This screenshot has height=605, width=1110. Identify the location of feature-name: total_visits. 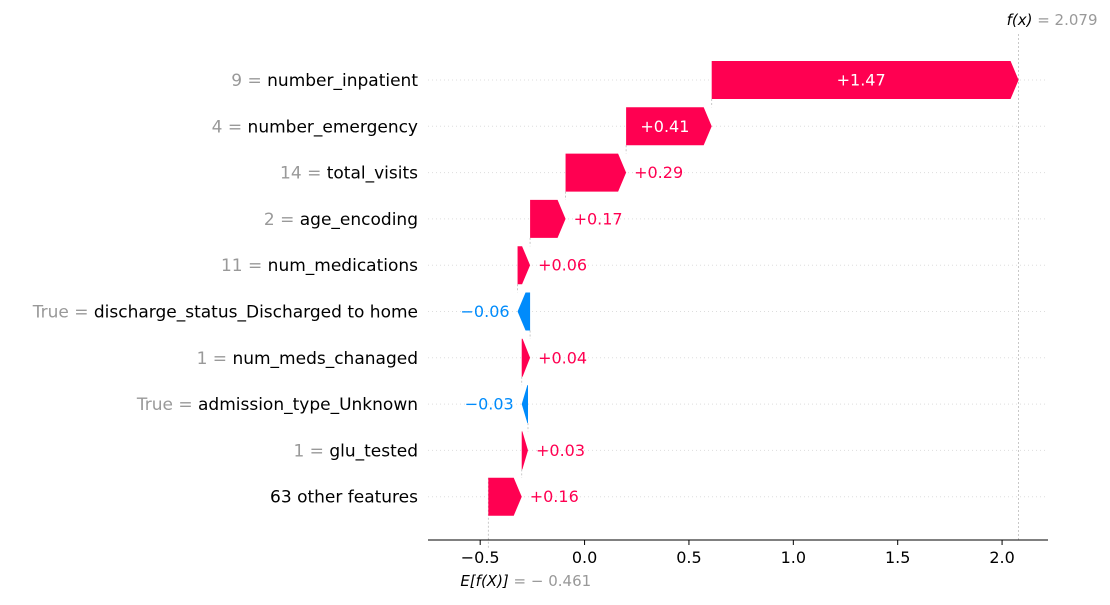
(372, 174).